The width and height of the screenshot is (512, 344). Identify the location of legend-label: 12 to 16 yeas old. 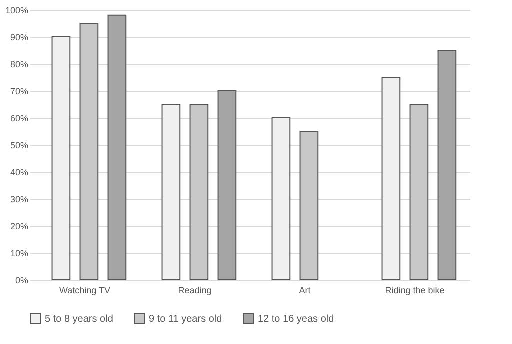
(296, 319).